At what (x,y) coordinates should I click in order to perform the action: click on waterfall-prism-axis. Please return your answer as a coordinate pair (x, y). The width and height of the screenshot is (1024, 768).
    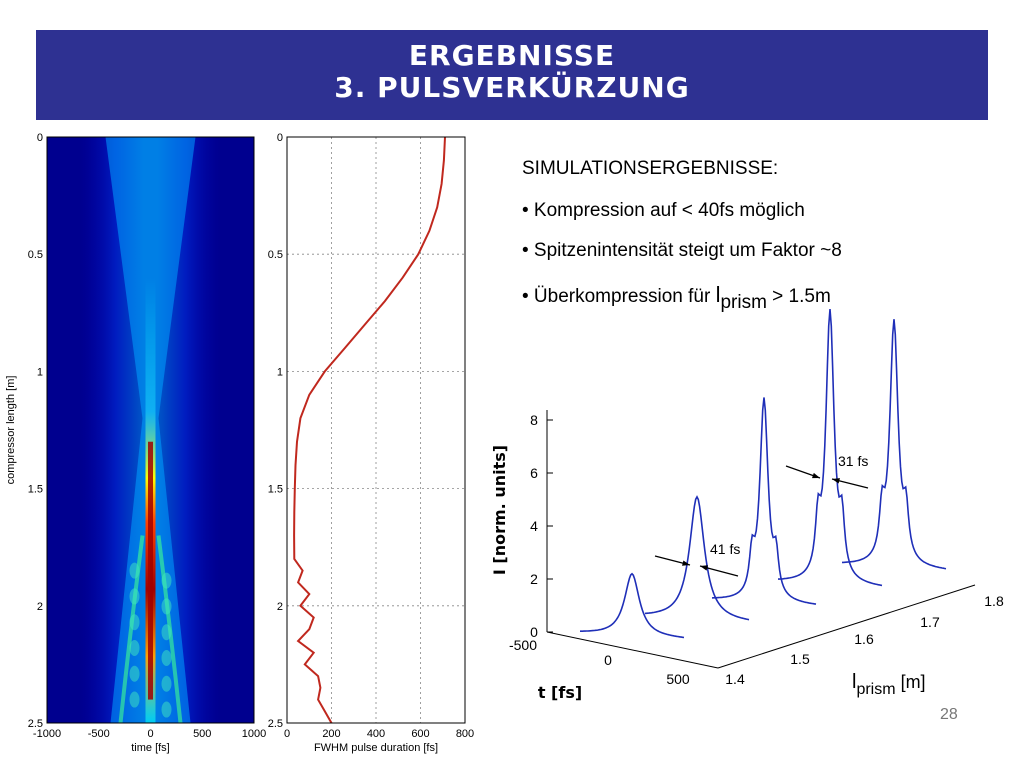
    Looking at the image, I should click on (846, 626).